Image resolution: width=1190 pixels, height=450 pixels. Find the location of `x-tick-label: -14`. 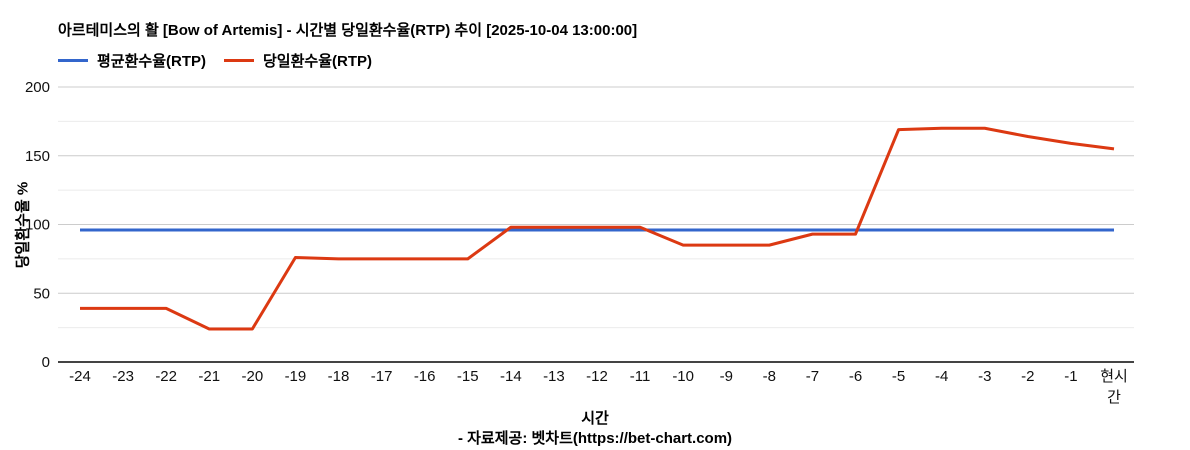

x-tick-label: -14 is located at coordinates (511, 376).